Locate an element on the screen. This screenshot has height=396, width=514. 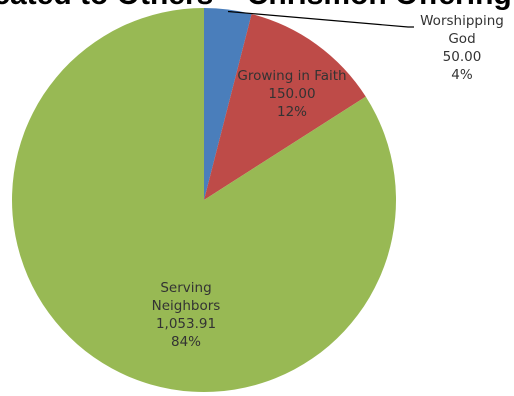
slice-label-growing-percent: 12% is located at coordinates (292, 112).